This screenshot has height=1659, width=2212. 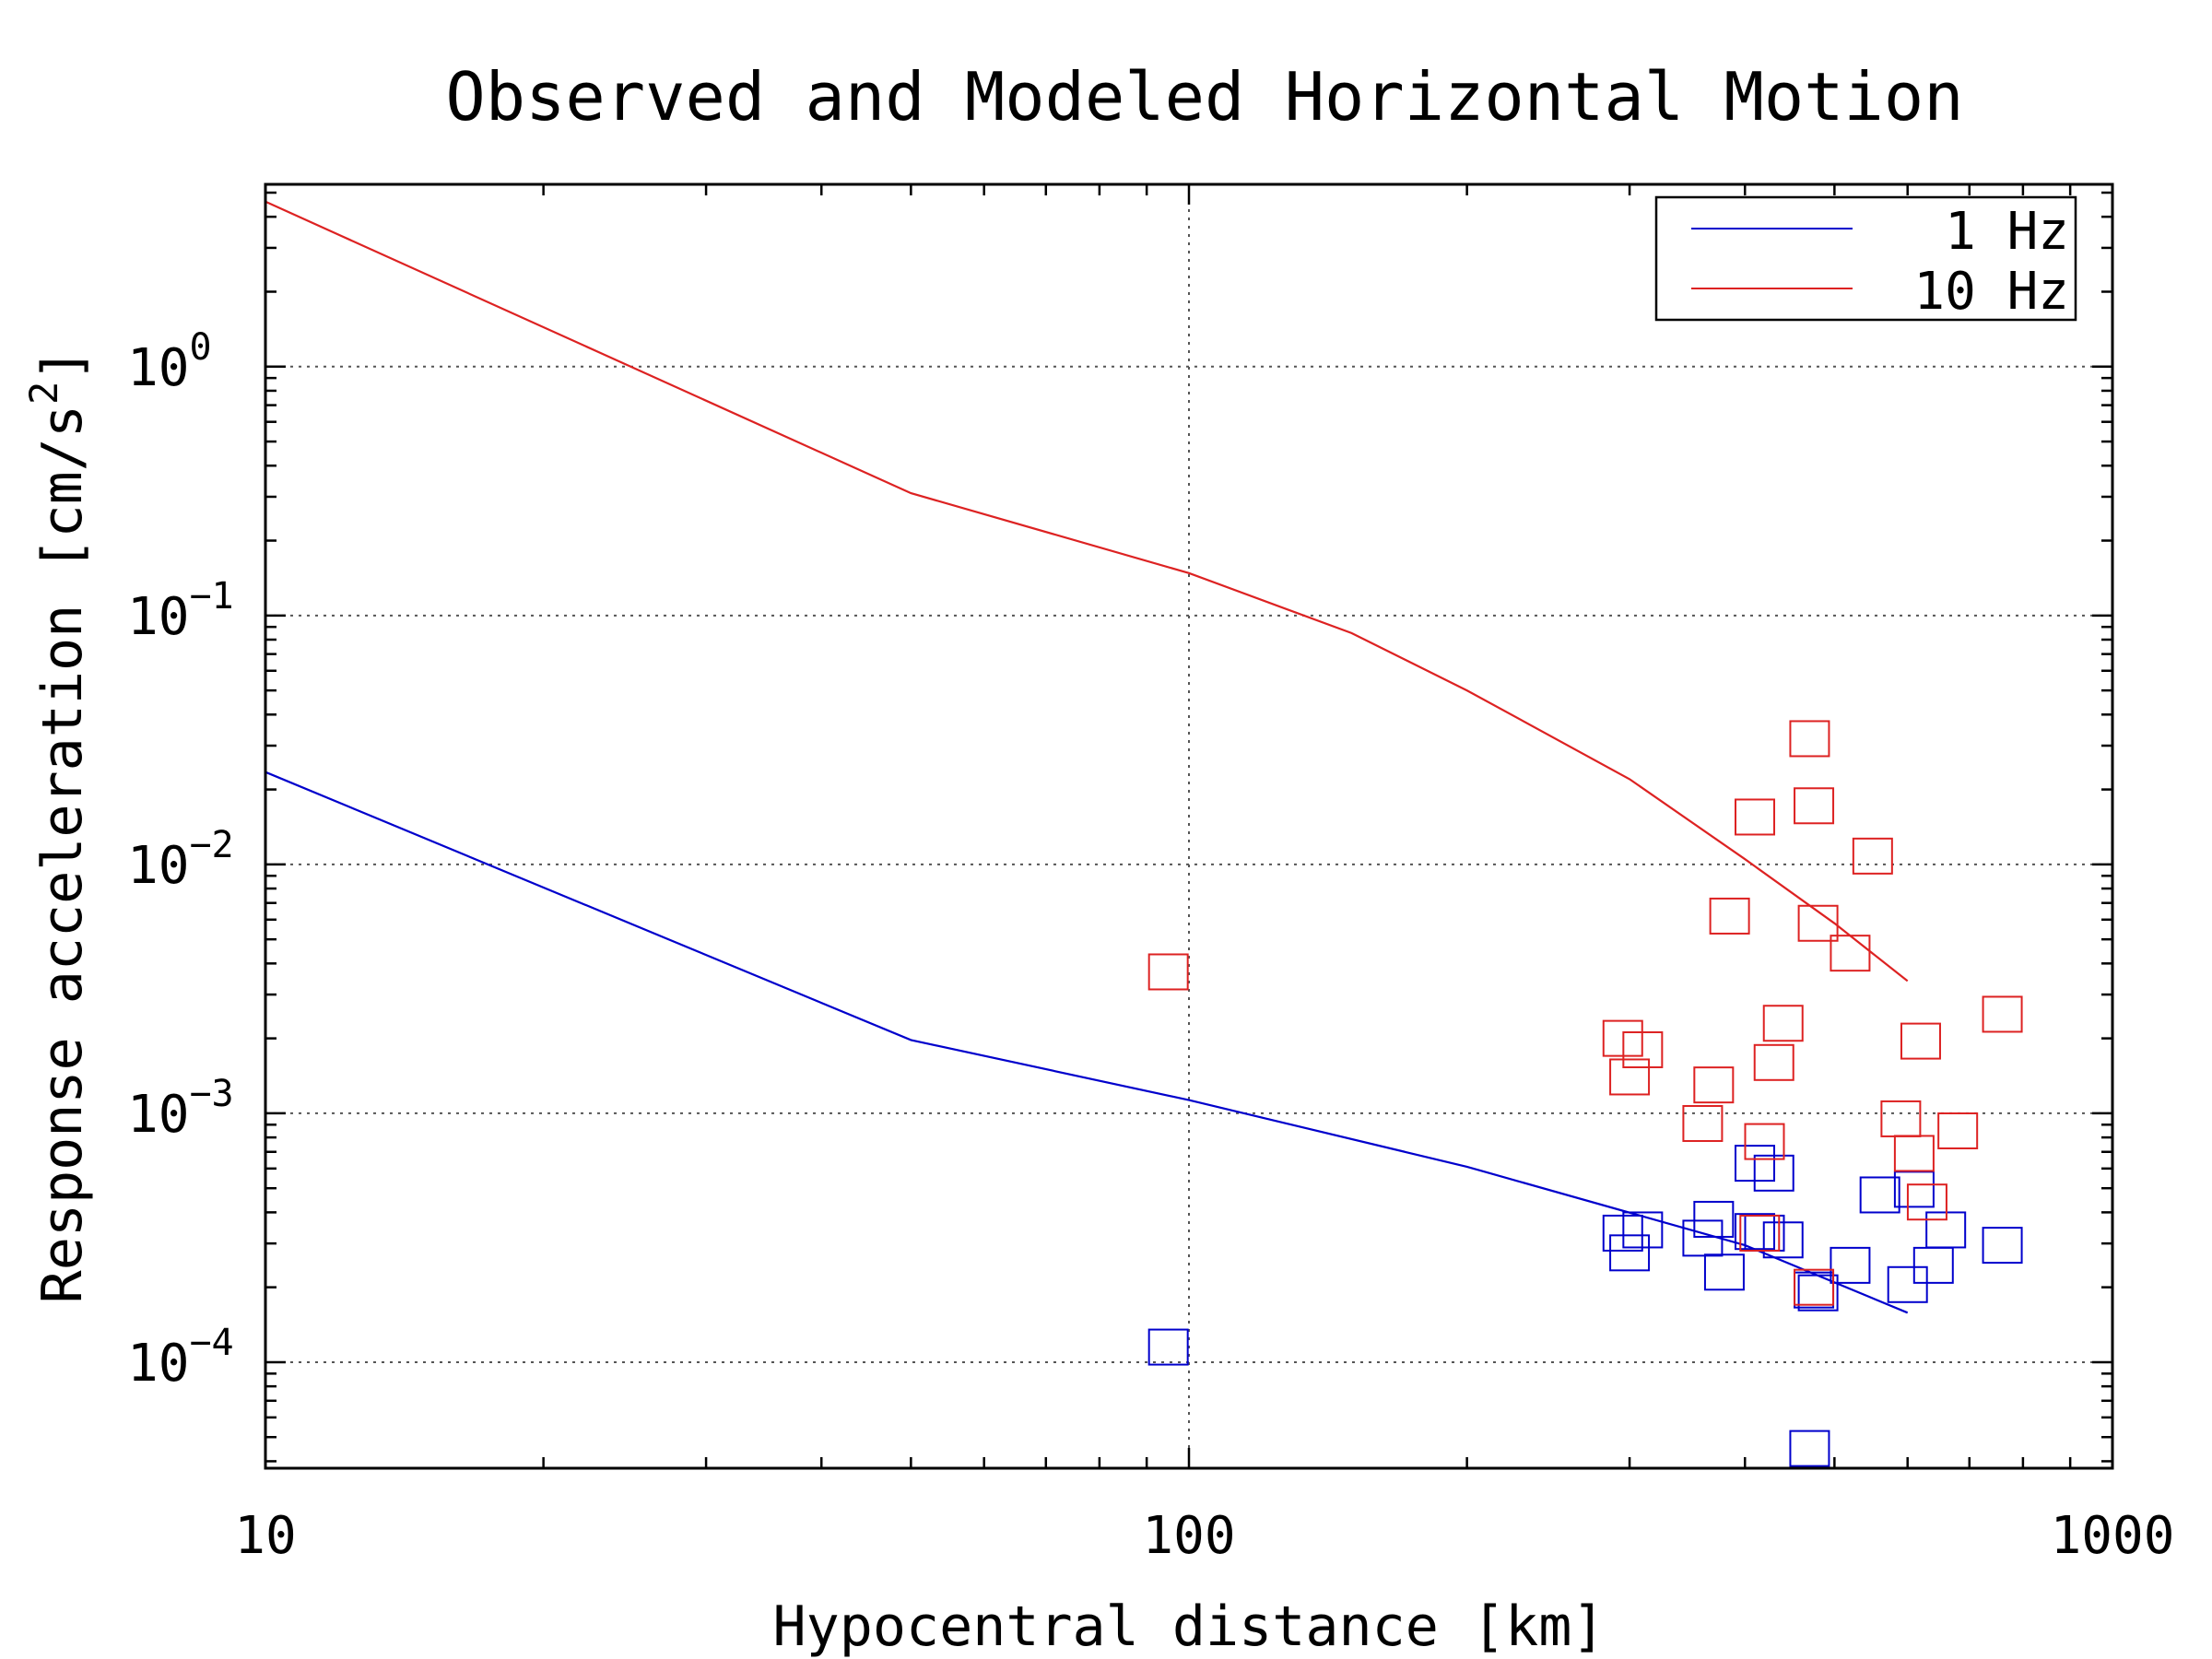 What do you see at coordinates (200, 347) in the screenshot?
I see `y-tick-label-exponent: 0` at bounding box center [200, 347].